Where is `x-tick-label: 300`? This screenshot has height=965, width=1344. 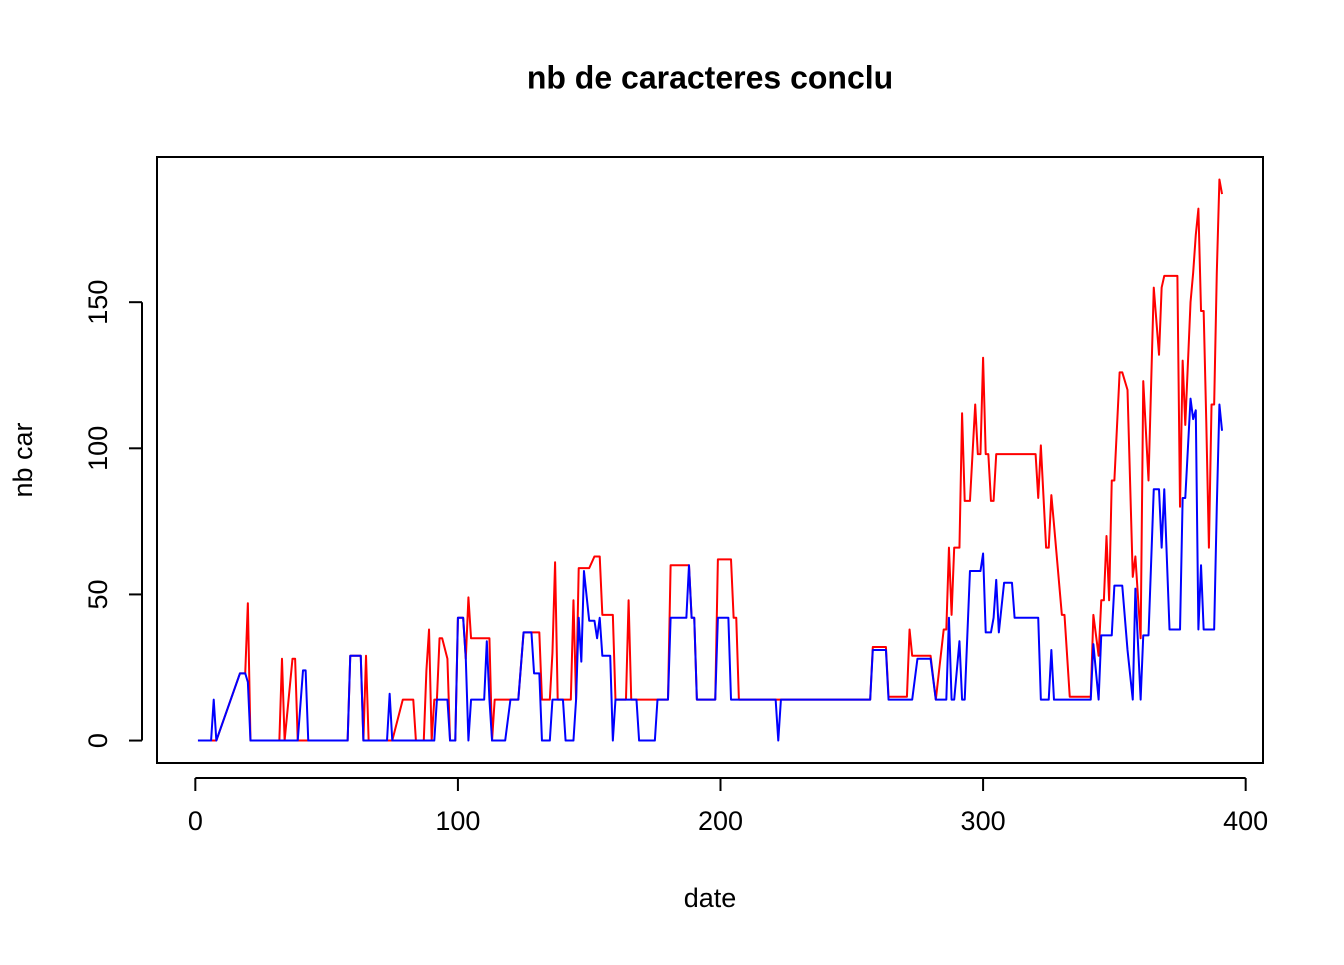 x-tick-label: 300 is located at coordinates (983, 821).